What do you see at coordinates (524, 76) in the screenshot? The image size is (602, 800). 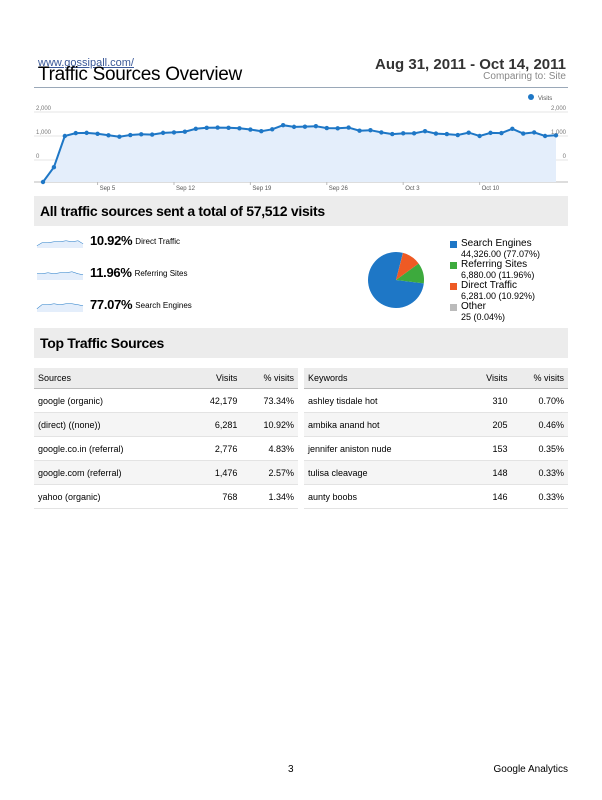 I see `comparison-label: Comparing to: Site` at bounding box center [524, 76].